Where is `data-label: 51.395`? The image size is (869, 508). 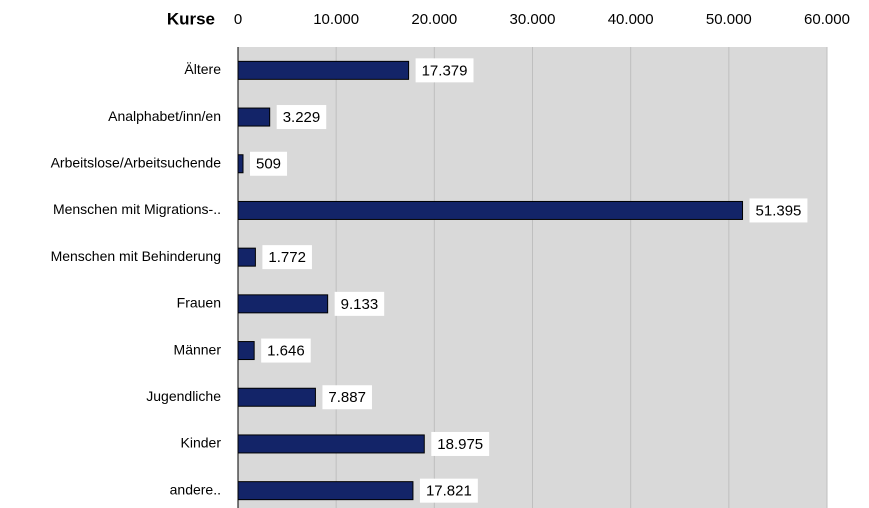 data-label: 51.395 is located at coordinates (779, 210).